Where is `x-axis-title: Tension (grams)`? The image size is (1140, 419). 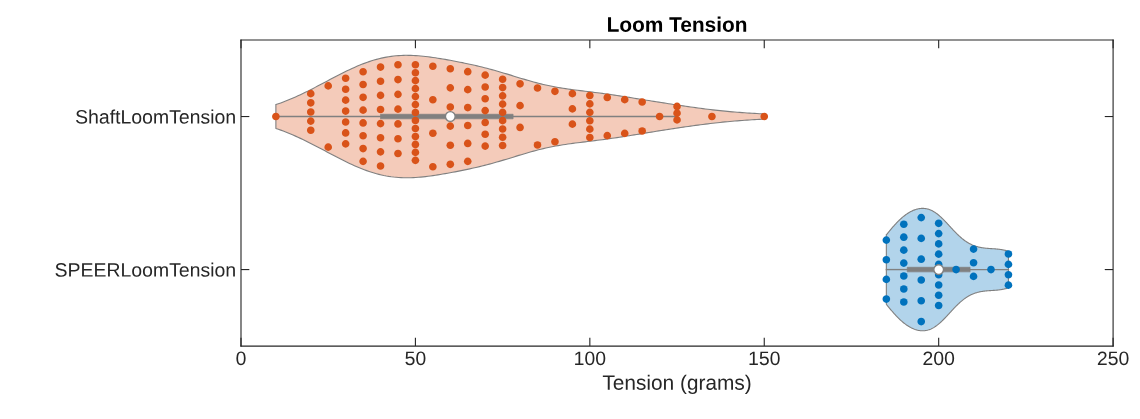
x-axis-title: Tension (grams) is located at coordinates (676, 384).